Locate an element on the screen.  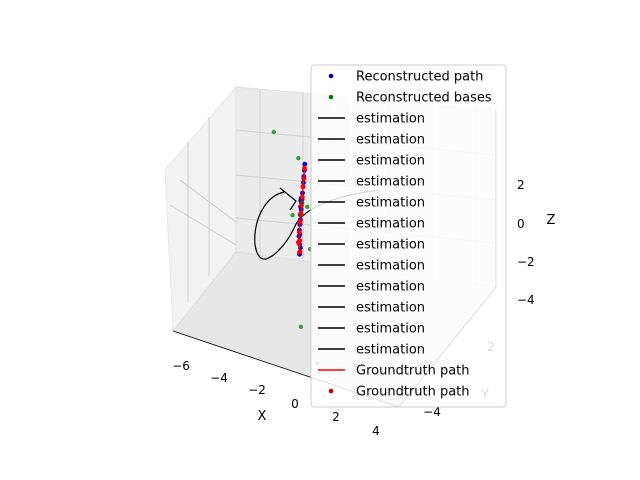
legend-label: Reconstructed path is located at coordinates (419, 77).